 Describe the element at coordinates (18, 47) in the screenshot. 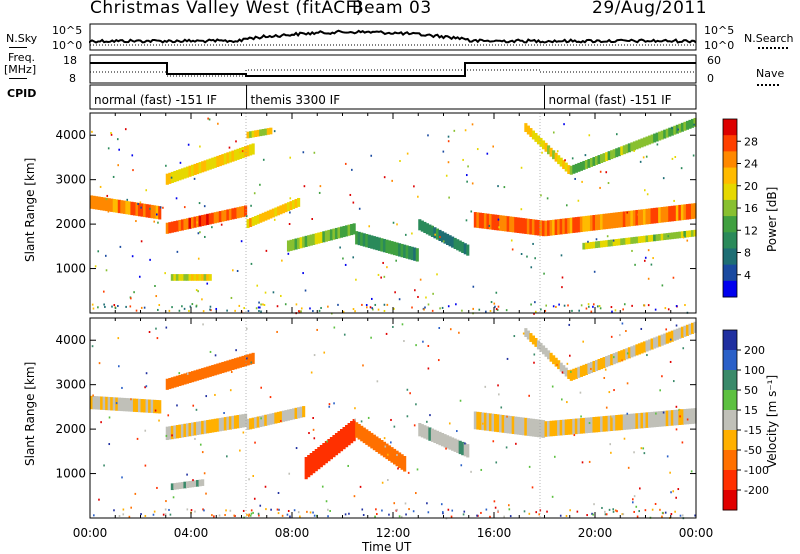

I see `nsky-underline` at that location.